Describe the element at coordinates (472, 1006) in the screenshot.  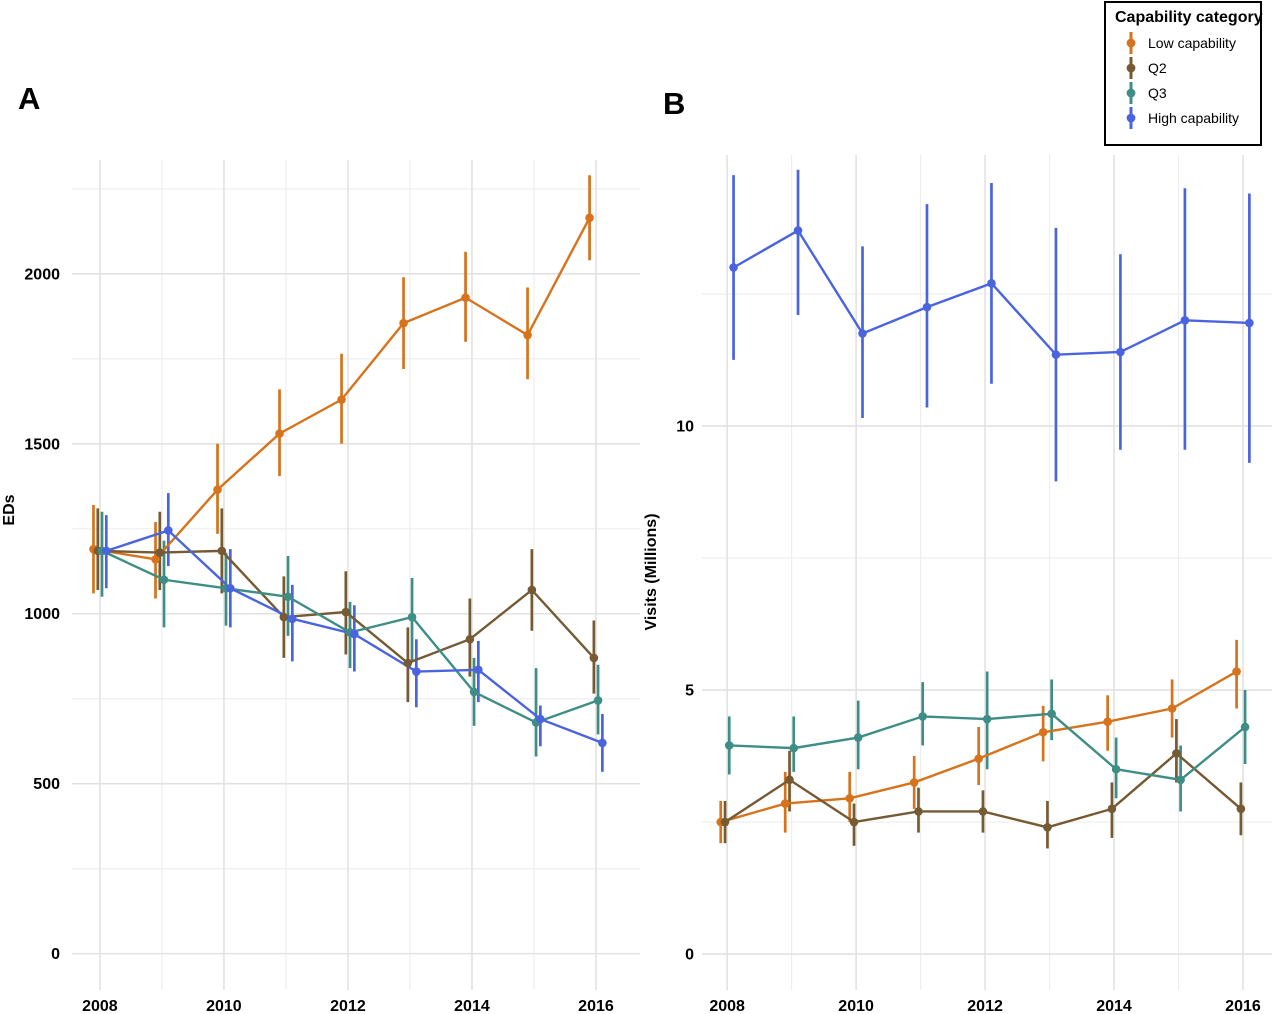
I see `x-tick-label: 2014` at that location.